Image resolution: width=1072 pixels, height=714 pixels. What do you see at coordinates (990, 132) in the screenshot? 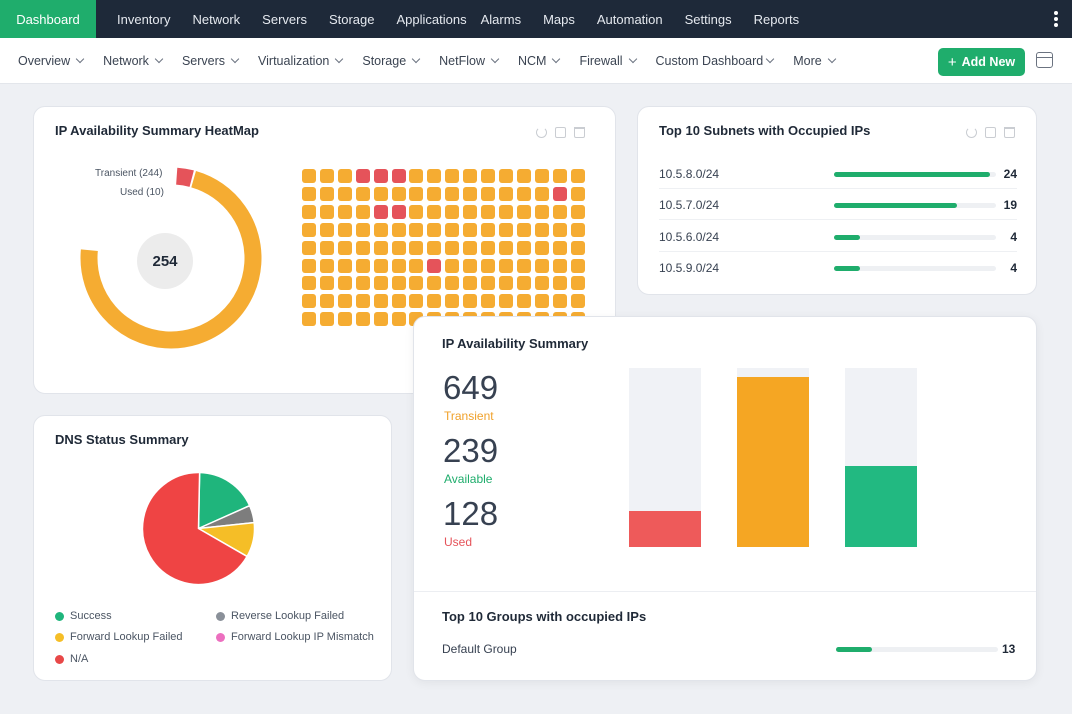
I see `copy-icon` at bounding box center [990, 132].